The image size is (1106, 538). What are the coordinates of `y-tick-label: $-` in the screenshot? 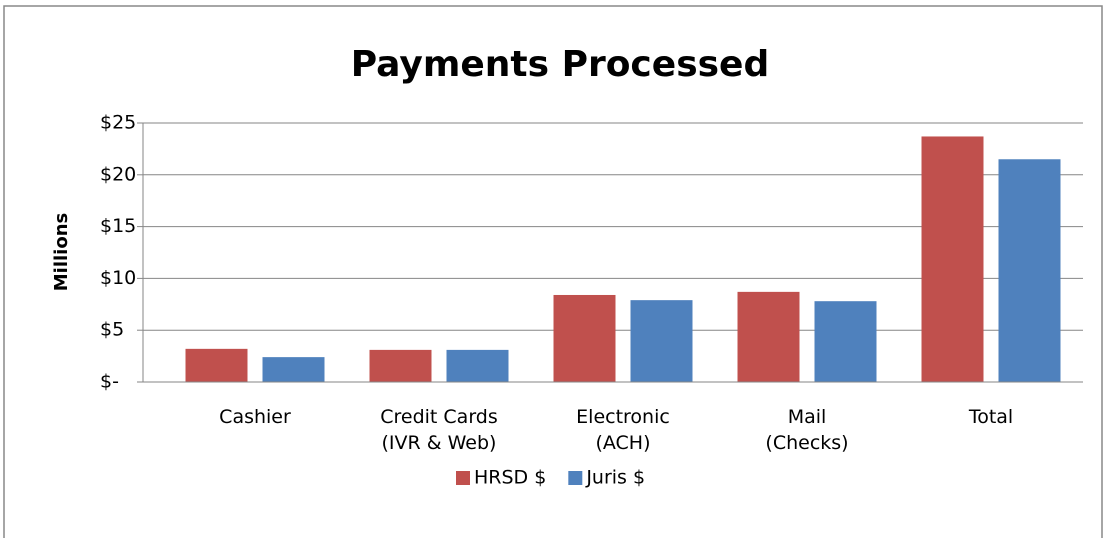 It's located at (109, 382).